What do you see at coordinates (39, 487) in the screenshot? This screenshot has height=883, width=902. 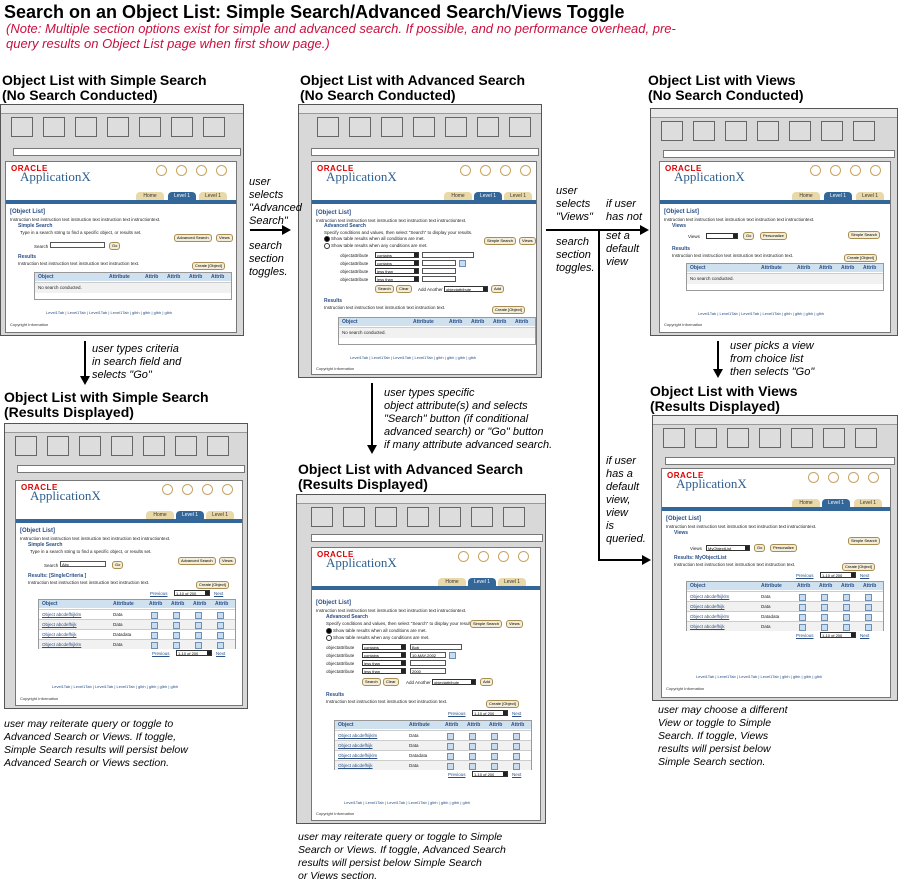 I see `oracle-logo: ORACLE` at bounding box center [39, 487].